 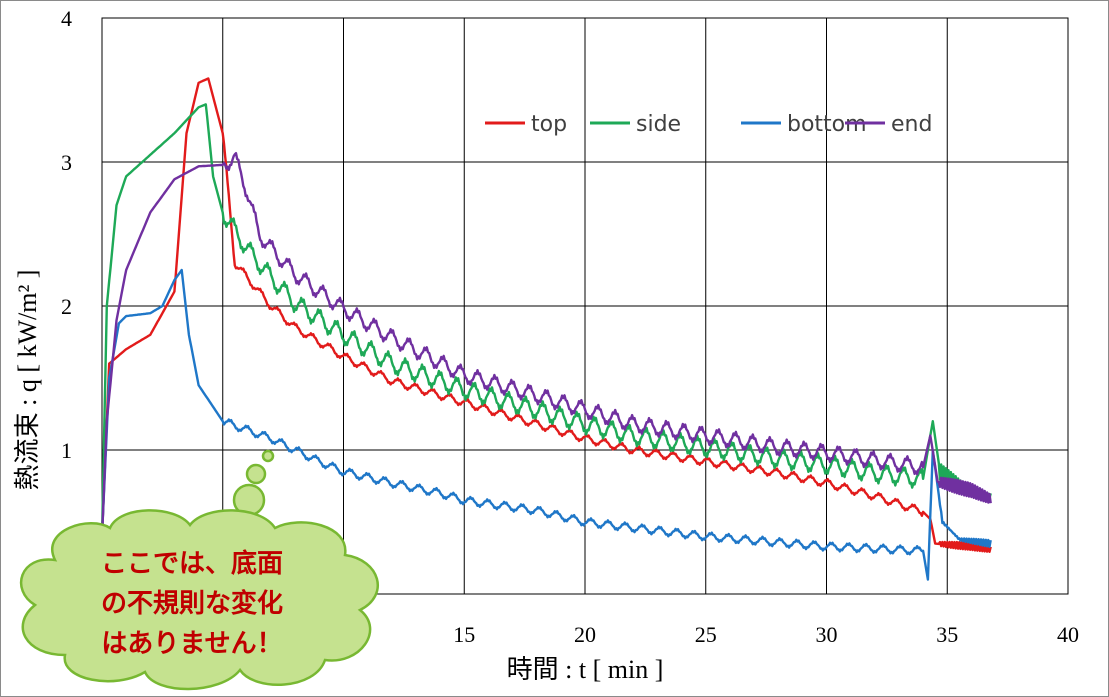 What do you see at coordinates (708, 124) in the screenshot?
I see `legend: top side bottom end` at bounding box center [708, 124].